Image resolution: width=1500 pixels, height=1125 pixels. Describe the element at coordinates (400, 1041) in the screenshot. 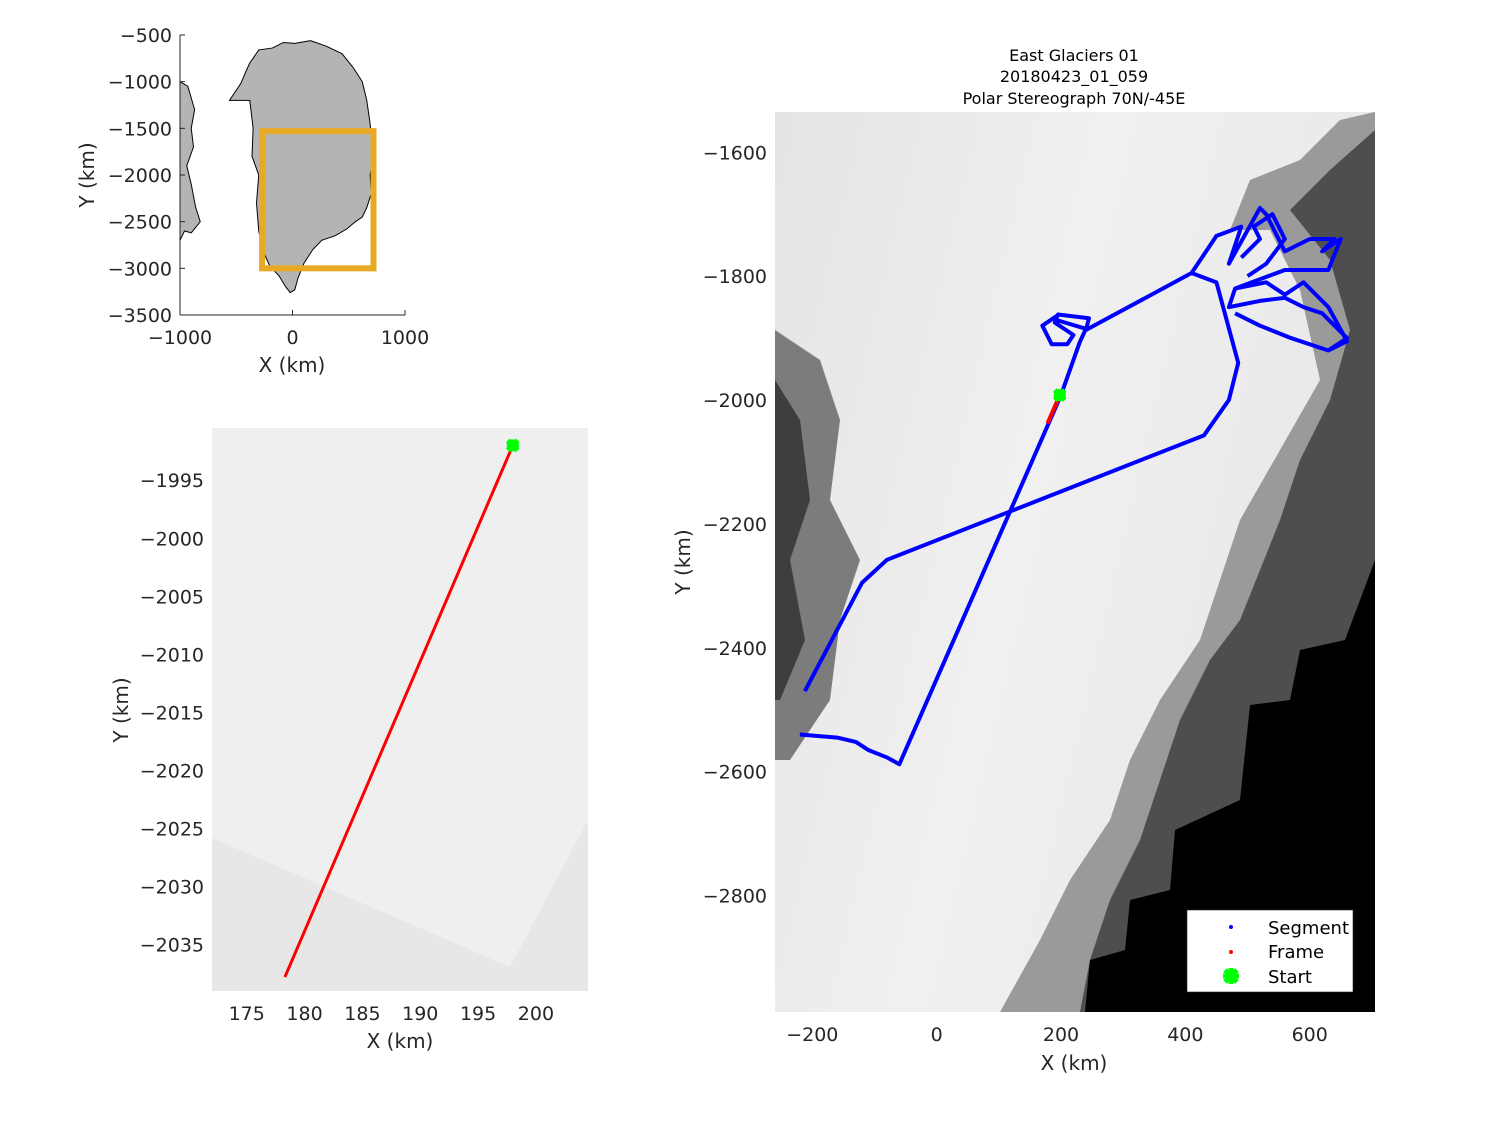

I see `frame-zoom-x-axis-label: X (km)` at that location.